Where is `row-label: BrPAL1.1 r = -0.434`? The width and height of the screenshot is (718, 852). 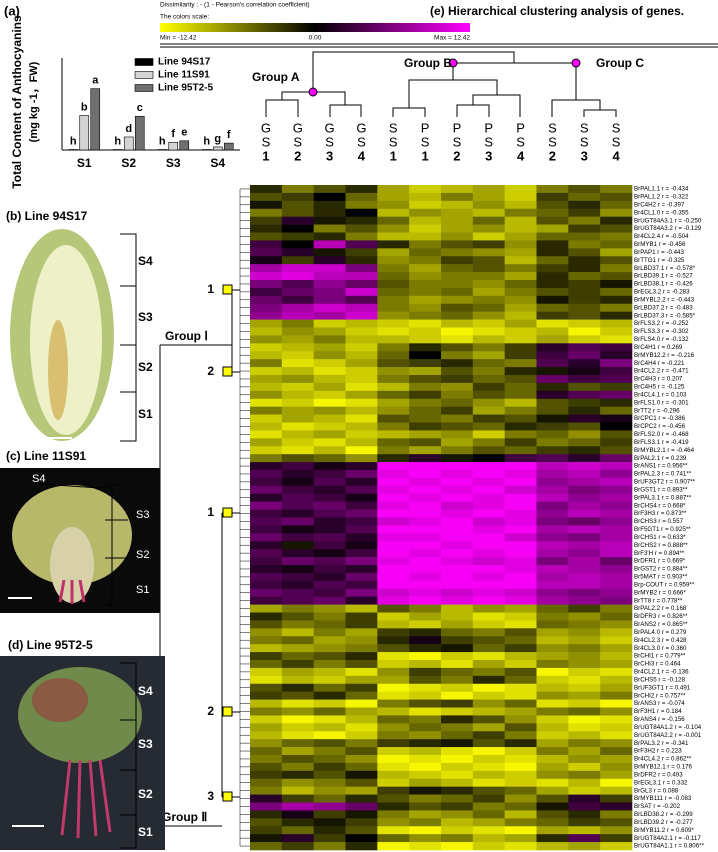 row-label: BrPAL1.1 r = -0.434 is located at coordinates (661, 189).